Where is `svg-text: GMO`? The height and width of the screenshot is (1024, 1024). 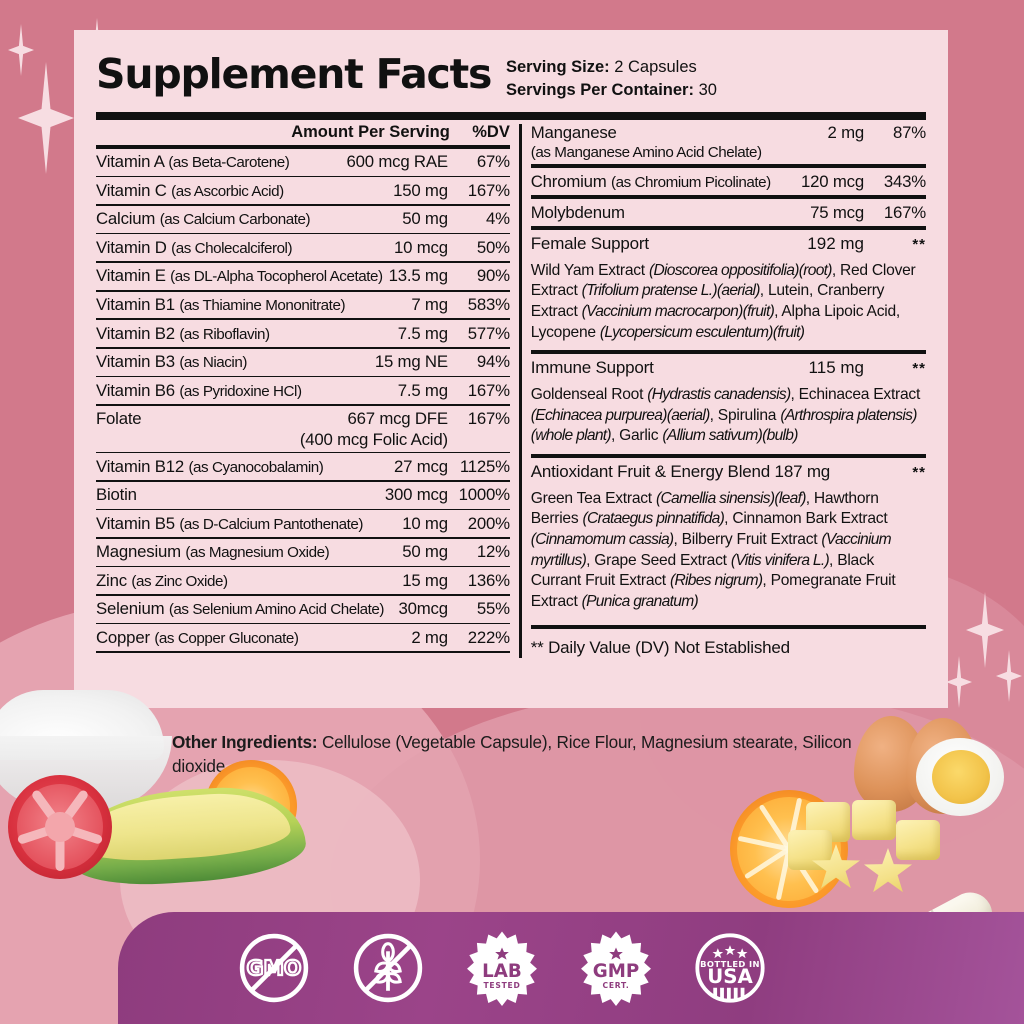
svg-text: GMO is located at coordinates (274, 968).